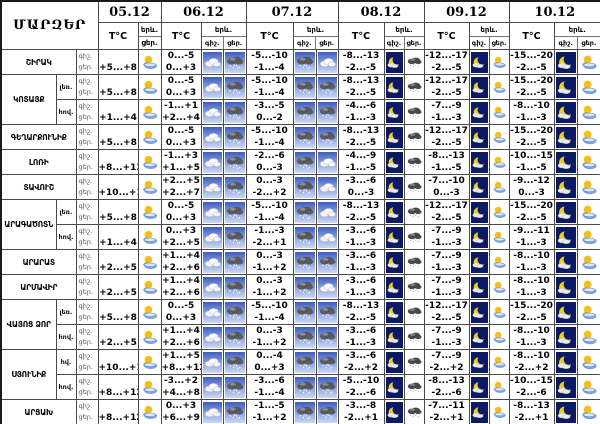 This screenshot has width=600, height=424. What do you see at coordinates (446, 406) in the screenshot?
I see `night-temperature: -7...-11` at bounding box center [446, 406].